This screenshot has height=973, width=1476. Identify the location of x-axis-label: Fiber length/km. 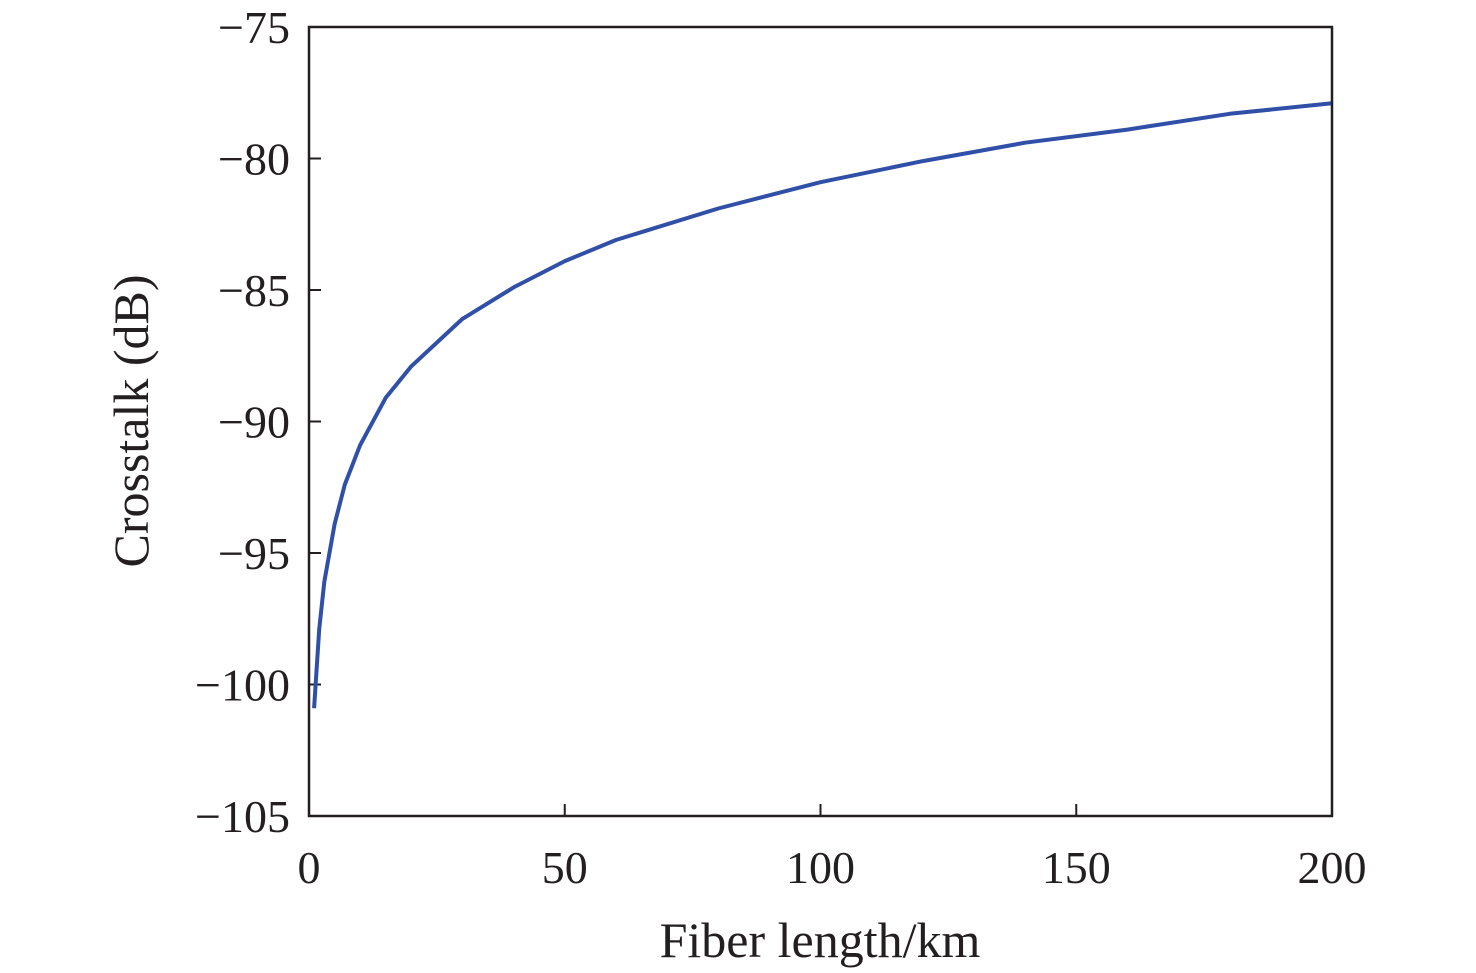
(820, 940).